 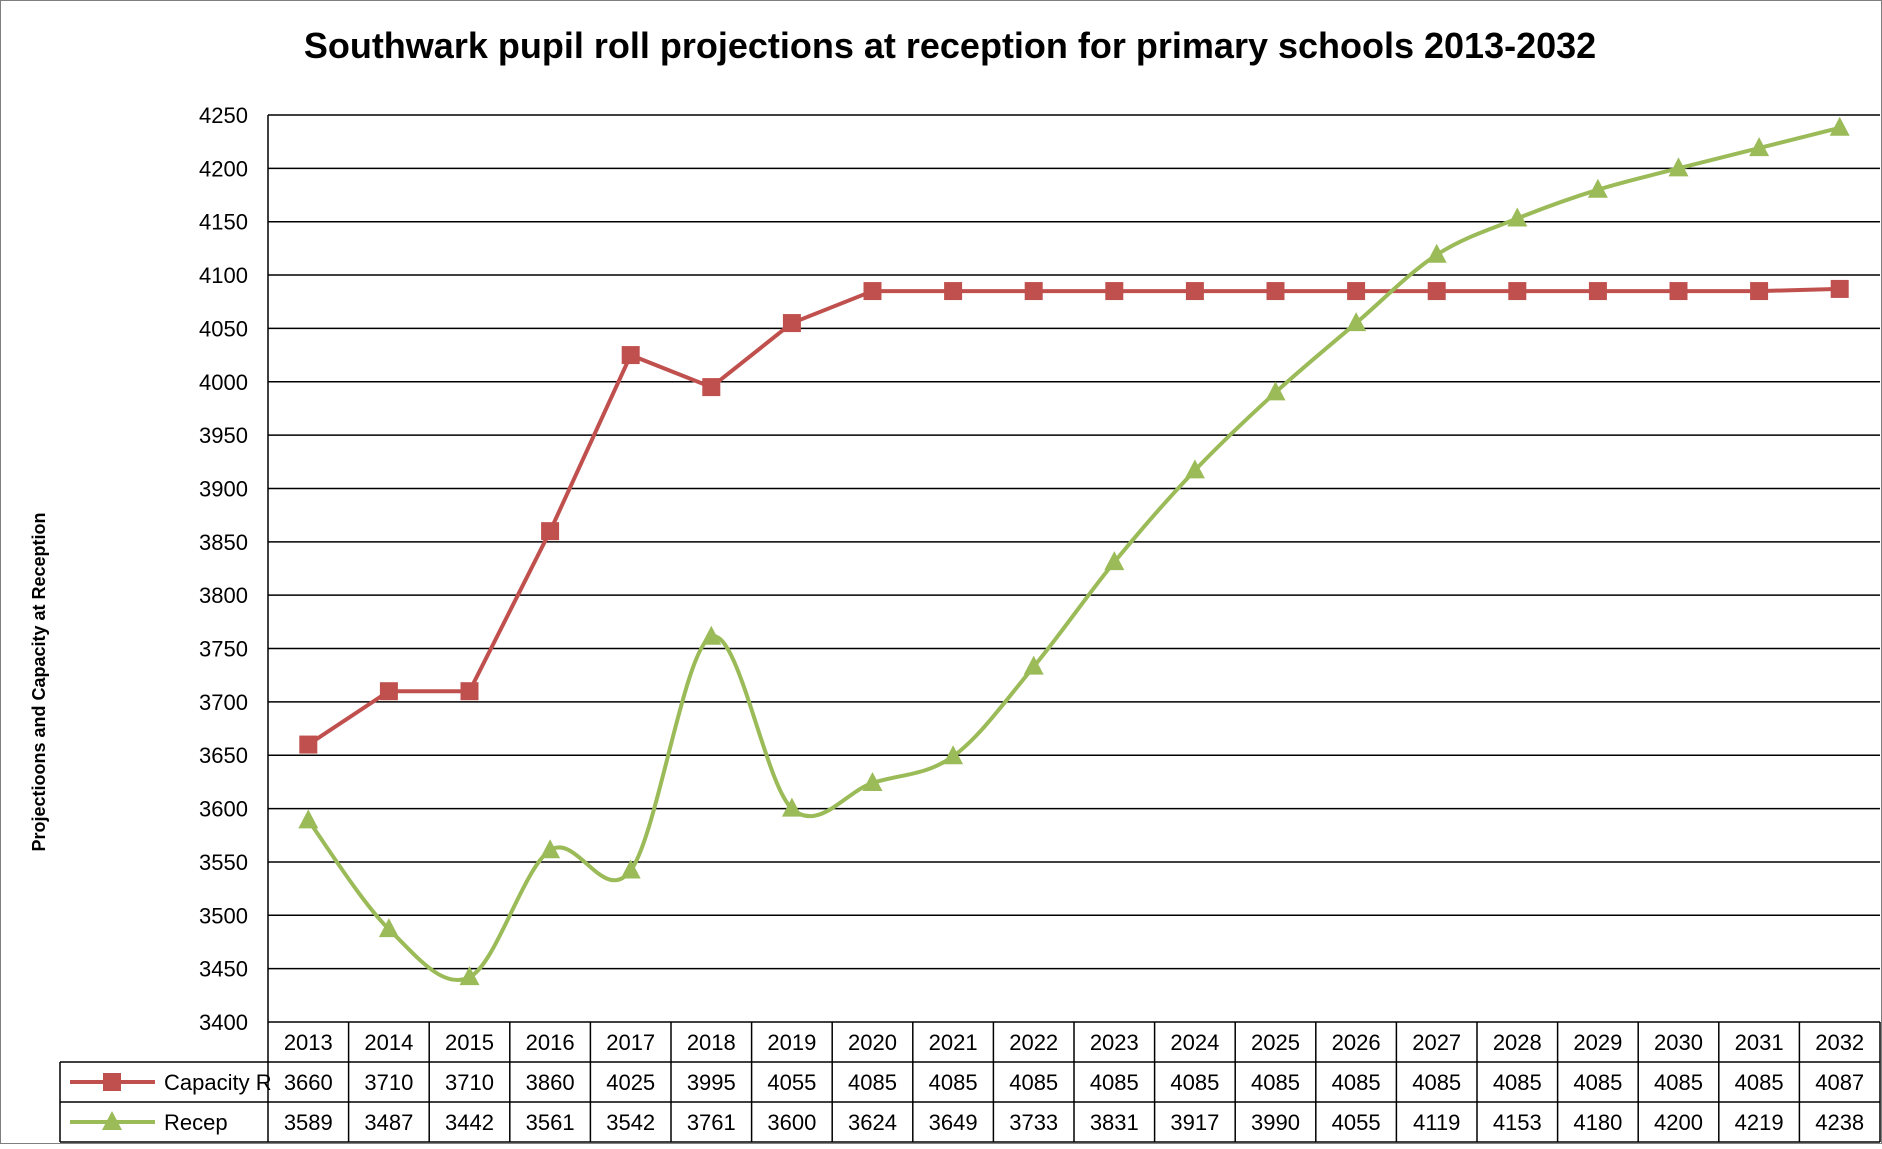 I want to click on y-tick-label: 3400, so click(x=223, y=1022).